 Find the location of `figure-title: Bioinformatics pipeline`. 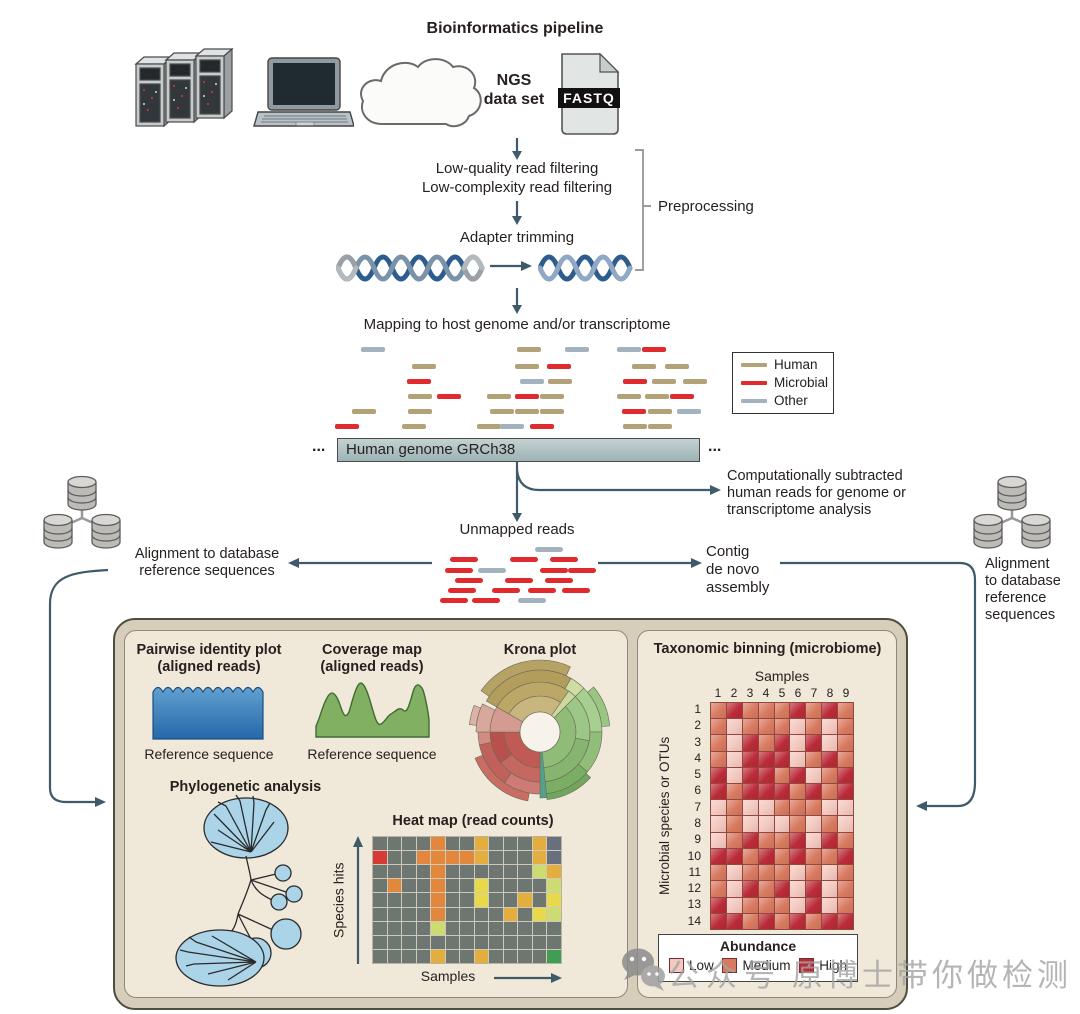

figure-title: Bioinformatics pipeline is located at coordinates (515, 28).